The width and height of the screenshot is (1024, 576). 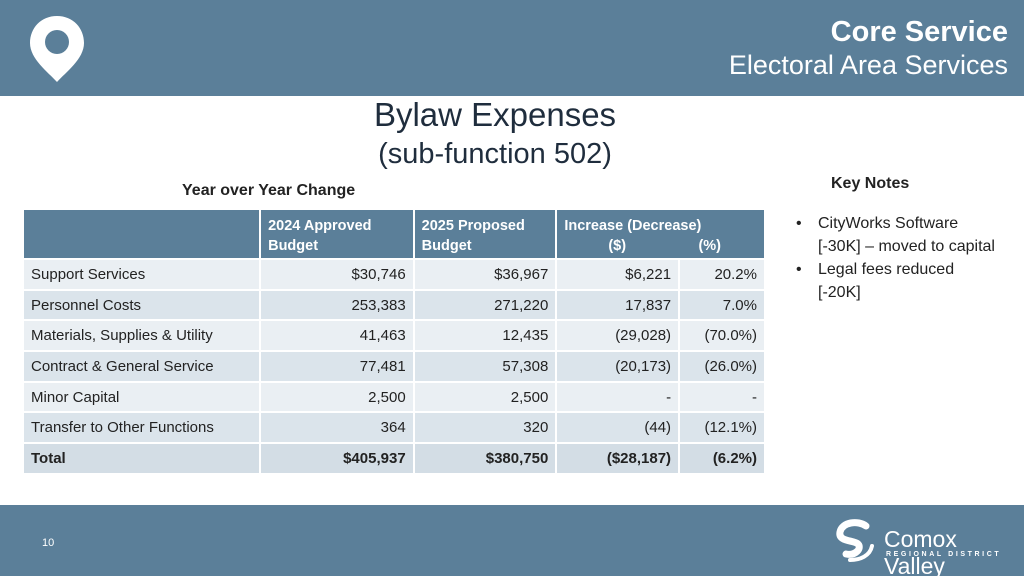 I want to click on cell-2025: 12,435, so click(x=485, y=336).